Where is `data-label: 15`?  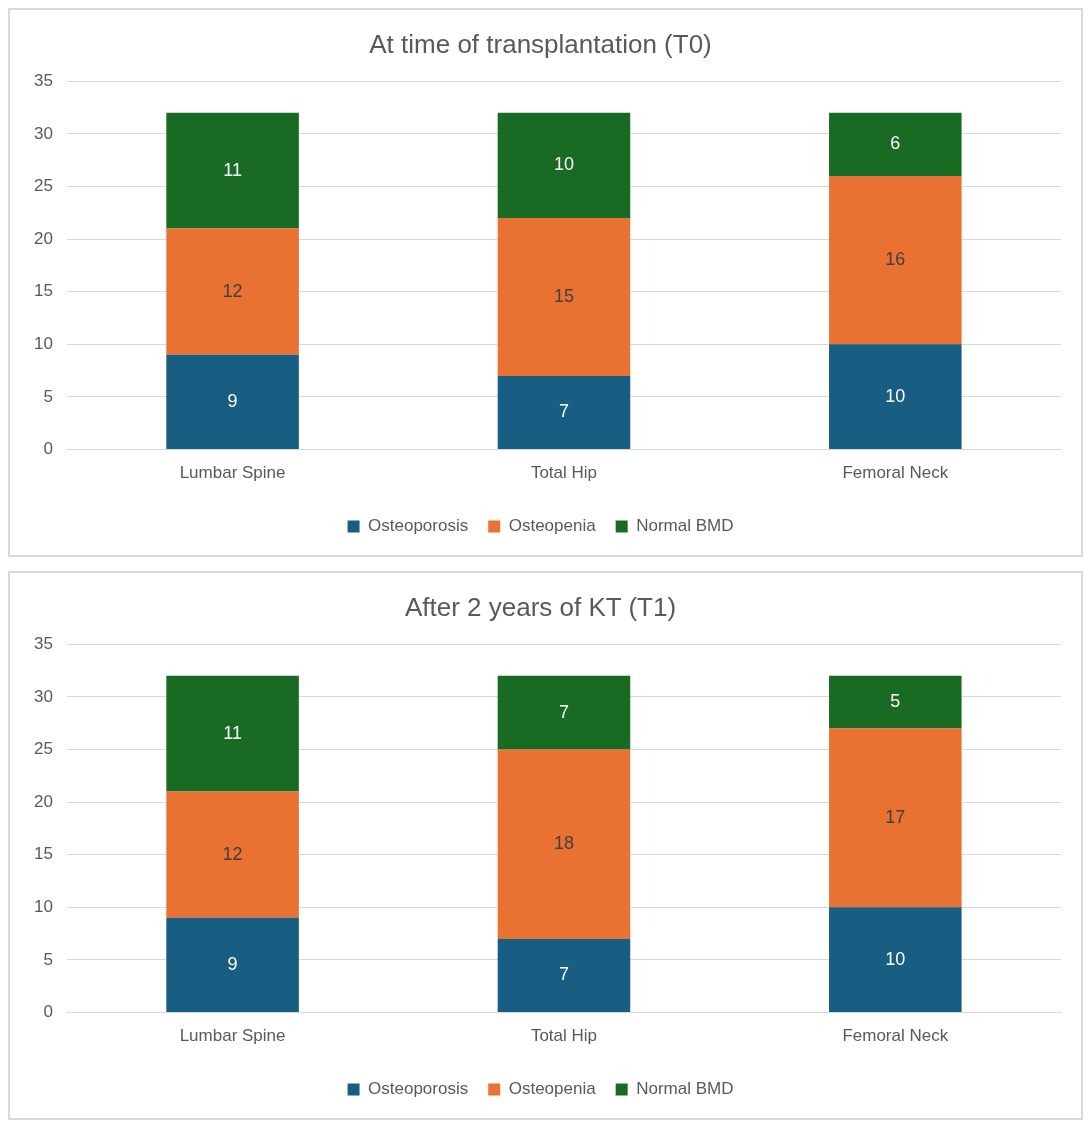 data-label: 15 is located at coordinates (563, 295).